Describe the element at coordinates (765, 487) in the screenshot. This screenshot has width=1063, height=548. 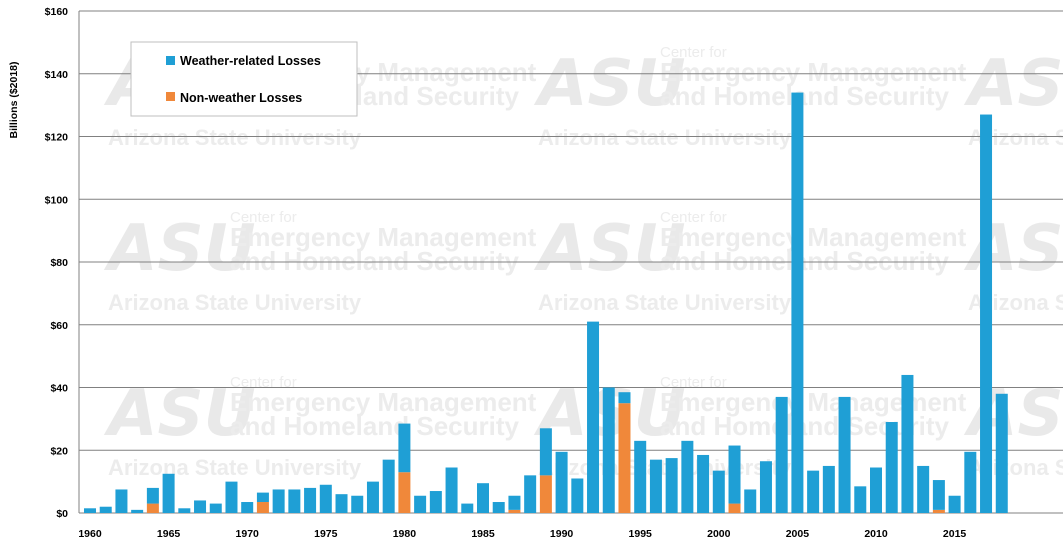
I see `bar-weather-2003` at that location.